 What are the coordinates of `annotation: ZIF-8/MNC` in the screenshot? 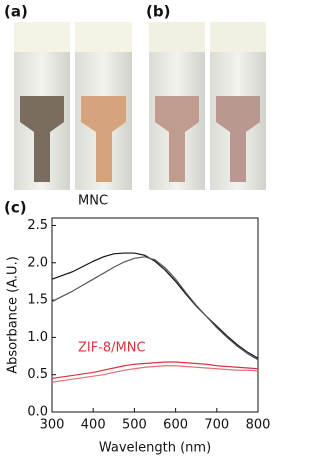 It's located at (112, 348).